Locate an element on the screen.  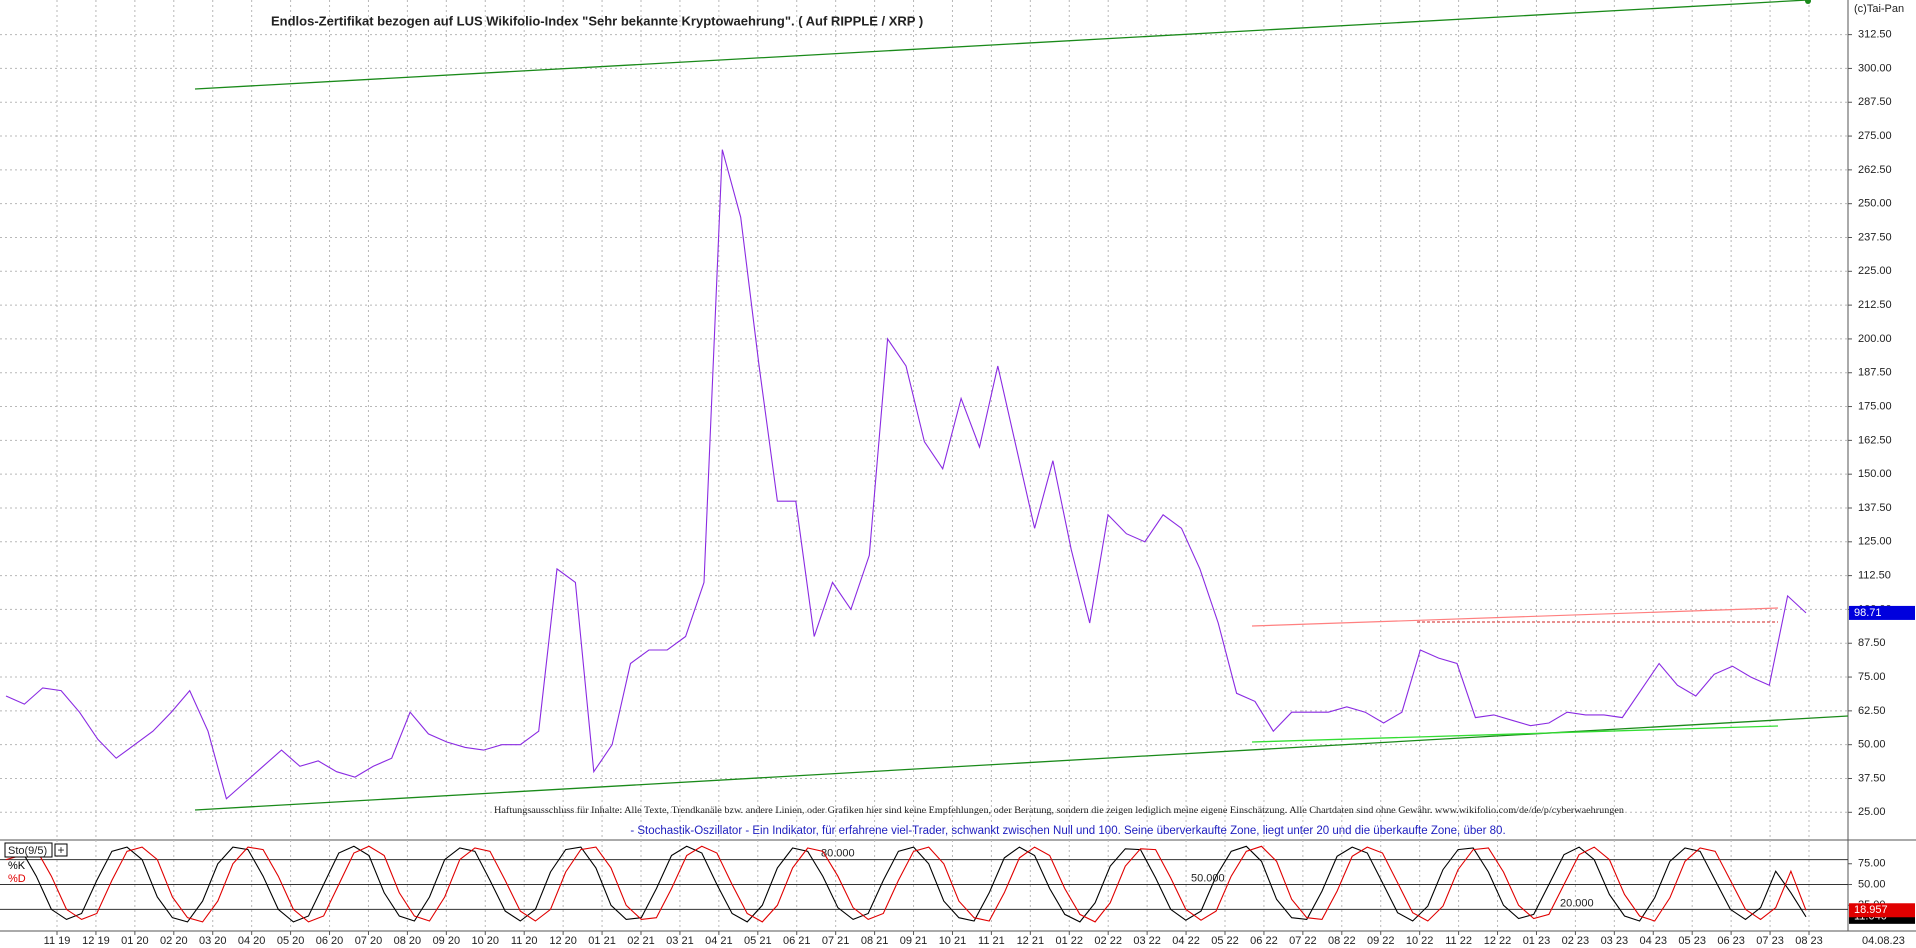
y-tick-label: 87.50 is located at coordinates (1872, 643).